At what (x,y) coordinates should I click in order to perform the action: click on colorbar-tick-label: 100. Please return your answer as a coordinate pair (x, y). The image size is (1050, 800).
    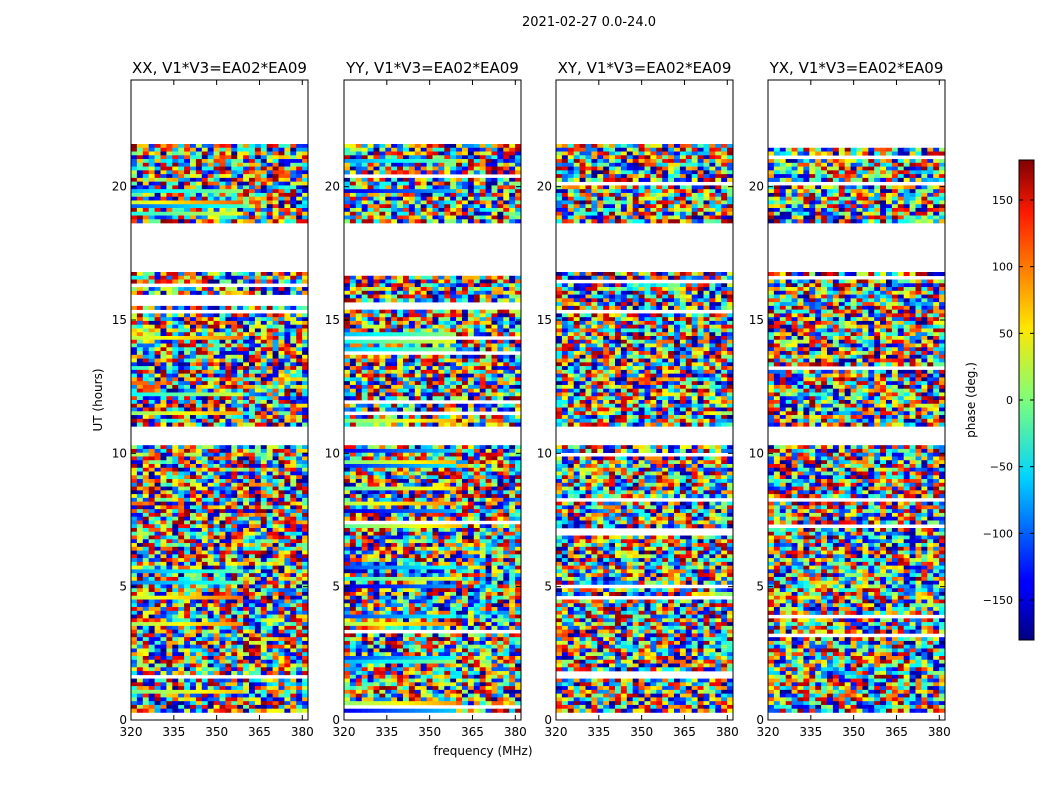
    Looking at the image, I should click on (1002, 267).